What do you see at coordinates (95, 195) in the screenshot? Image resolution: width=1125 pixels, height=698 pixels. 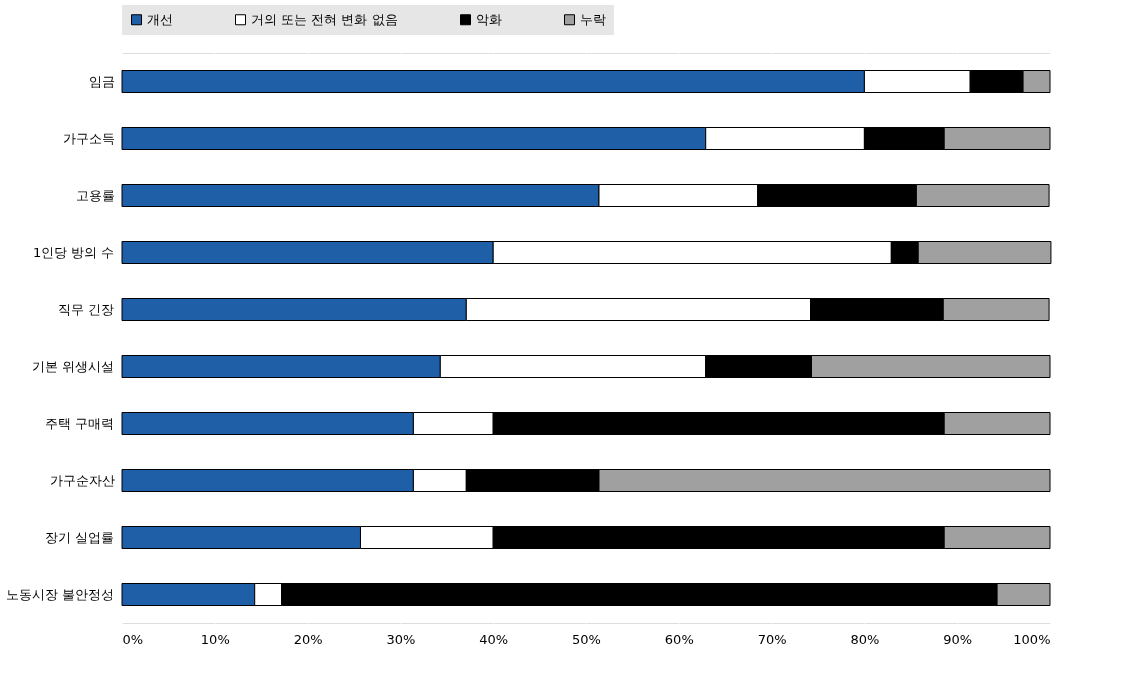 I see `y-tick-label: 고용률` at bounding box center [95, 195].